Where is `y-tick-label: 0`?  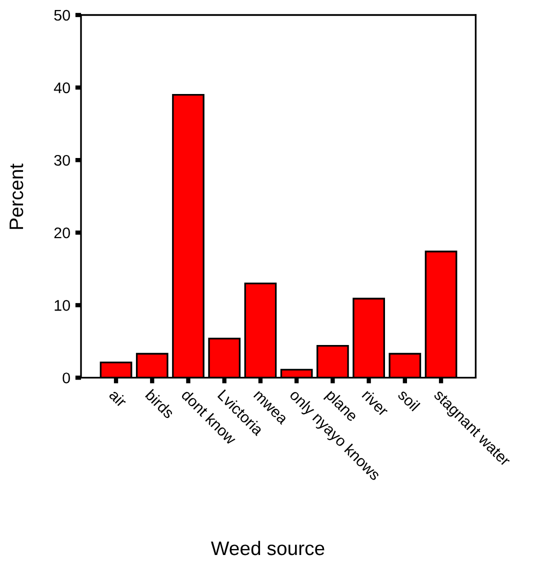 y-tick-label: 0 is located at coordinates (66, 378).